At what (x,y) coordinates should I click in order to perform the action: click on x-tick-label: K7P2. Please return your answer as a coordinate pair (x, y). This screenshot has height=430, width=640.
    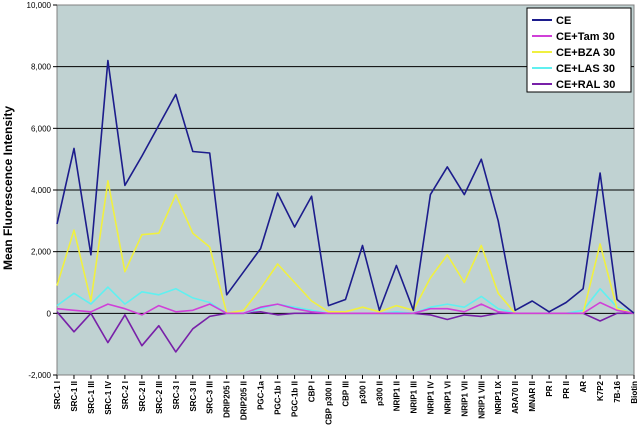
    Looking at the image, I should click on (600, 390).